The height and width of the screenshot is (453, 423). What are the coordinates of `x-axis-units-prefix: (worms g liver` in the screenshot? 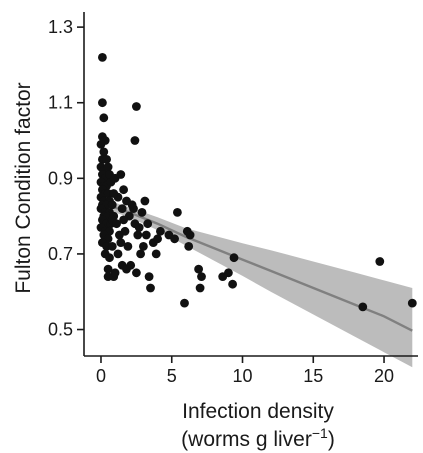 It's located at (246, 439).